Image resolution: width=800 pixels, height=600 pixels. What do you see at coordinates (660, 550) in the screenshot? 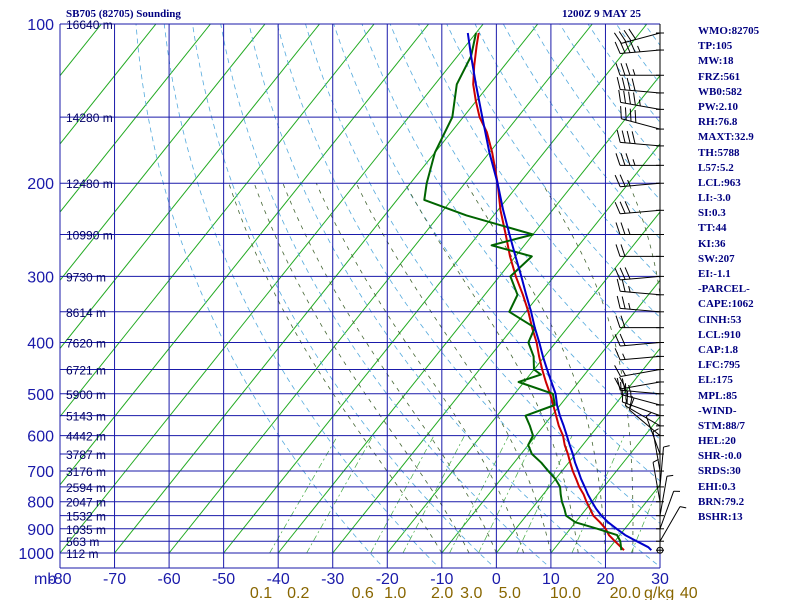
I see `calm-wind-circle` at bounding box center [660, 550].